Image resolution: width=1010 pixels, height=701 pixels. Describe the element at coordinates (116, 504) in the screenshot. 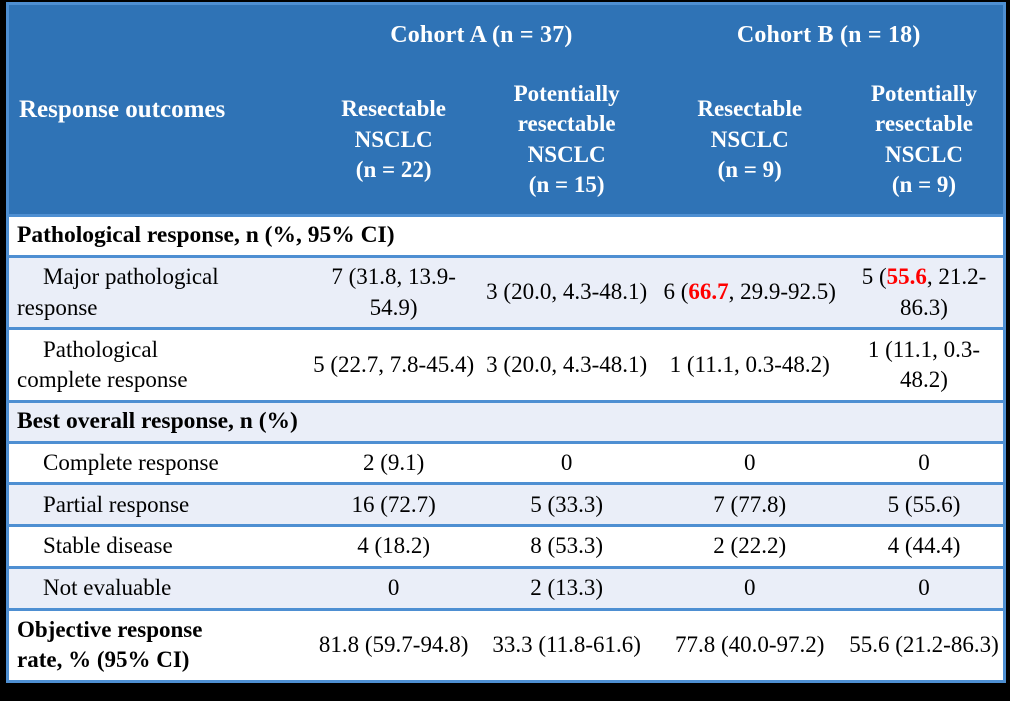

I see `row-label: Partial response` at that location.